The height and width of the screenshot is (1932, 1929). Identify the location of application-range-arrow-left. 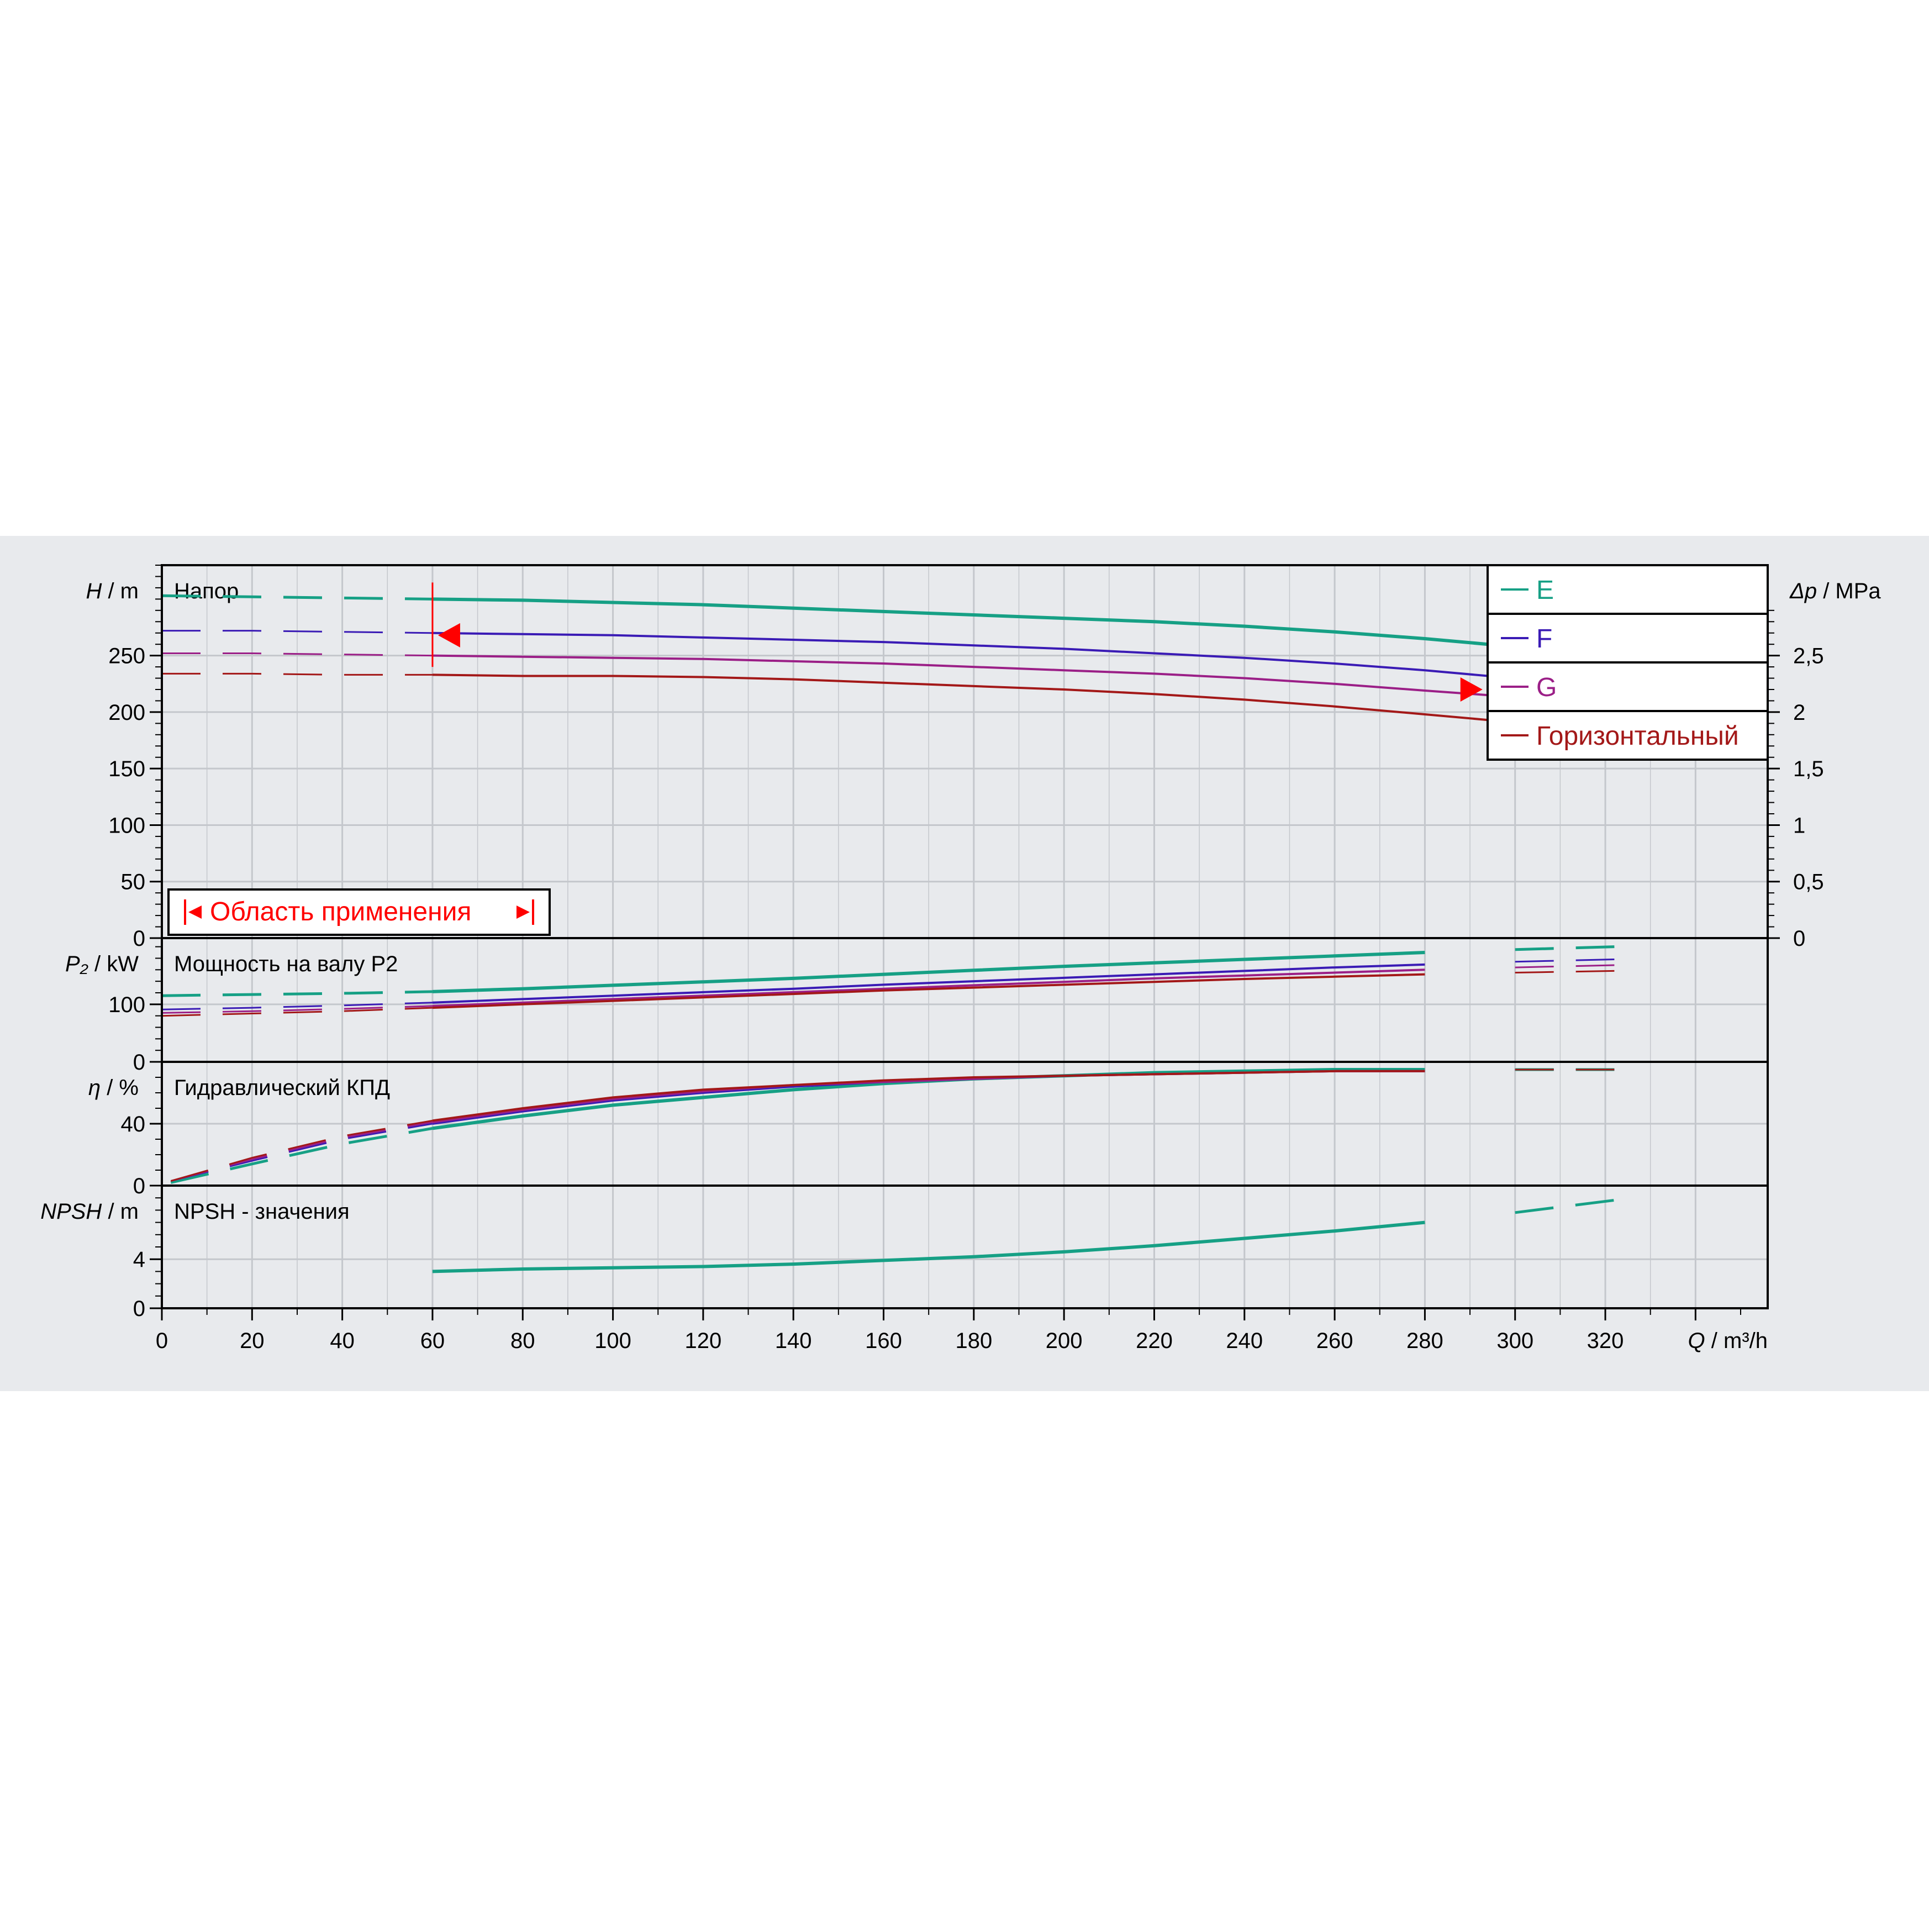
(195, 913).